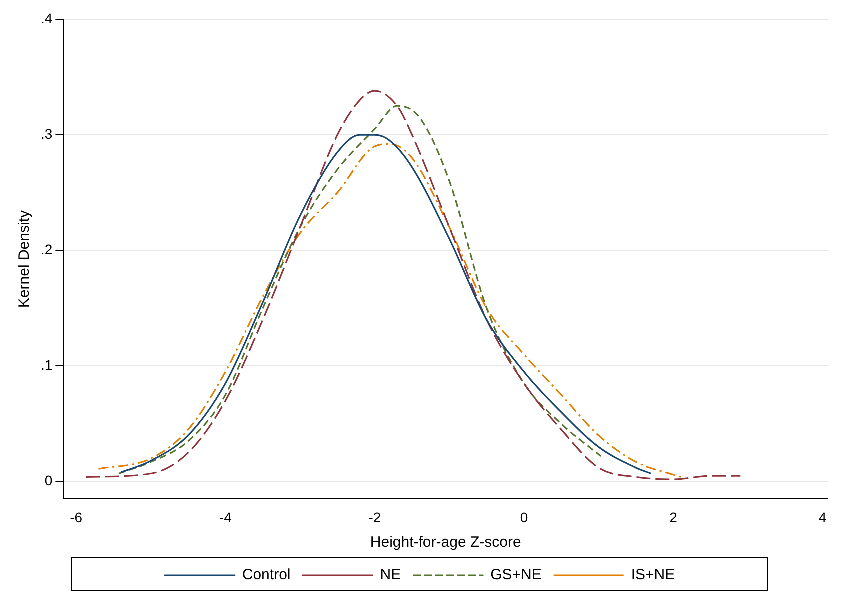 This screenshot has width=848, height=600. Describe the element at coordinates (76, 517) in the screenshot. I see `x-tick-label: -6` at that location.